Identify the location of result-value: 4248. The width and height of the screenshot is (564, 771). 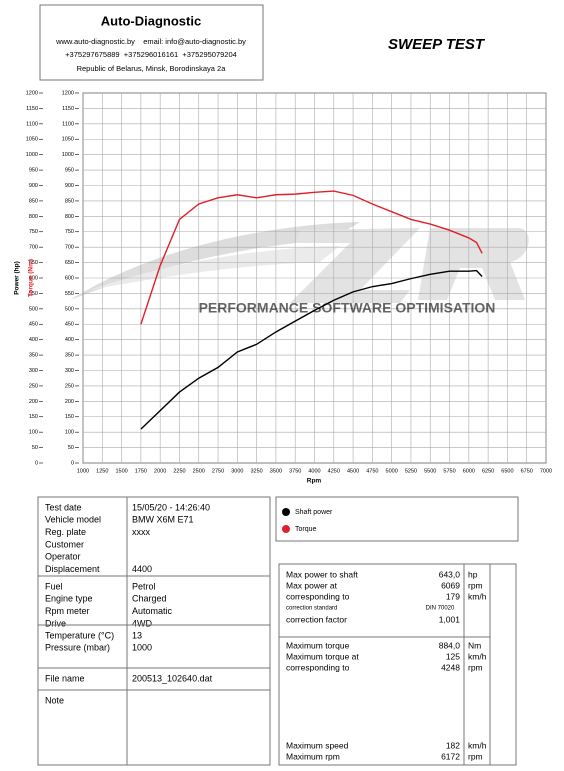
(450, 667).